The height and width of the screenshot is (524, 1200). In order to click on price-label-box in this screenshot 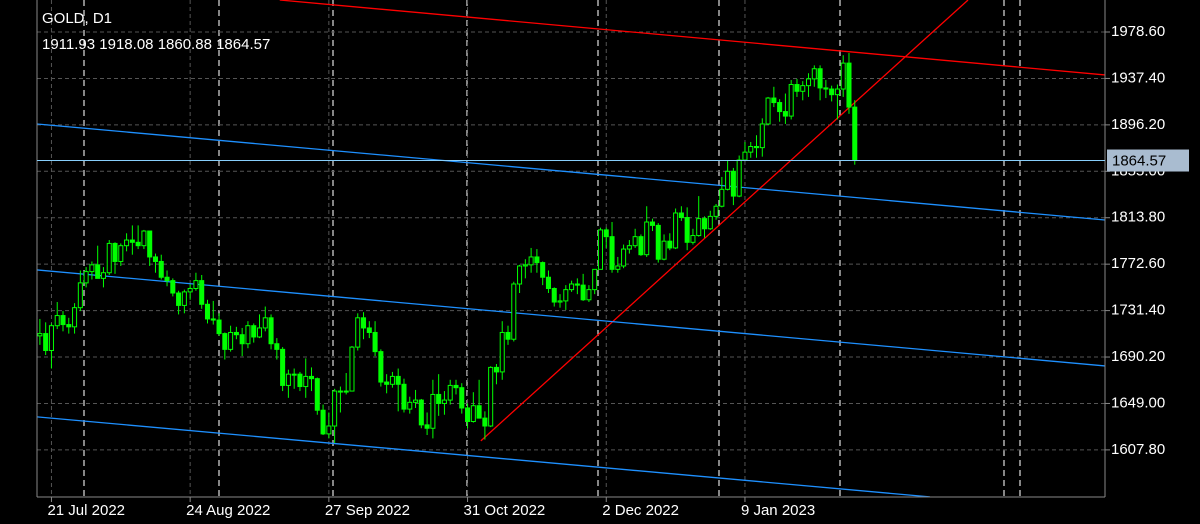, I will do `click(1148, 160)`.